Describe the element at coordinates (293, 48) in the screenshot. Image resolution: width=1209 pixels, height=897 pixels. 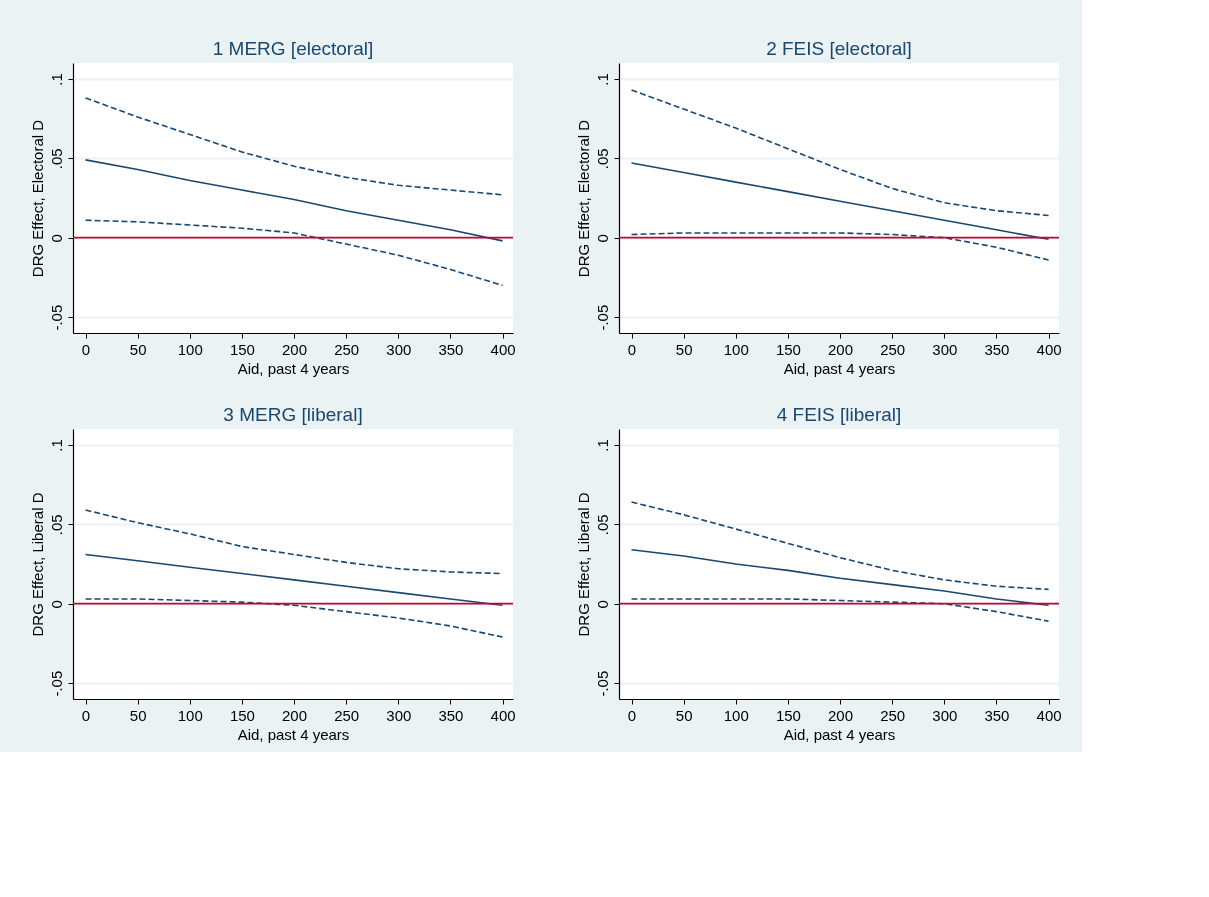
I see `chart-title: 1 MERG [electoral]` at that location.